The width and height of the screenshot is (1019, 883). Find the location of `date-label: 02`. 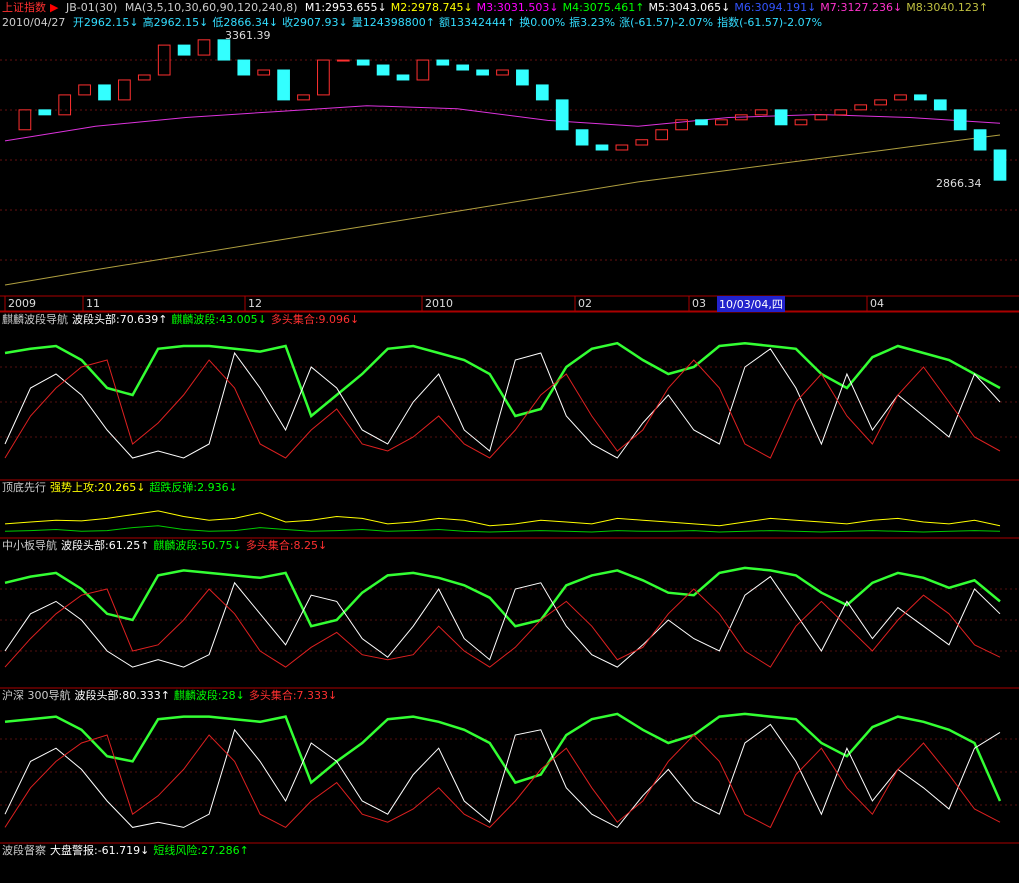

date-label: 02 is located at coordinates (585, 303).